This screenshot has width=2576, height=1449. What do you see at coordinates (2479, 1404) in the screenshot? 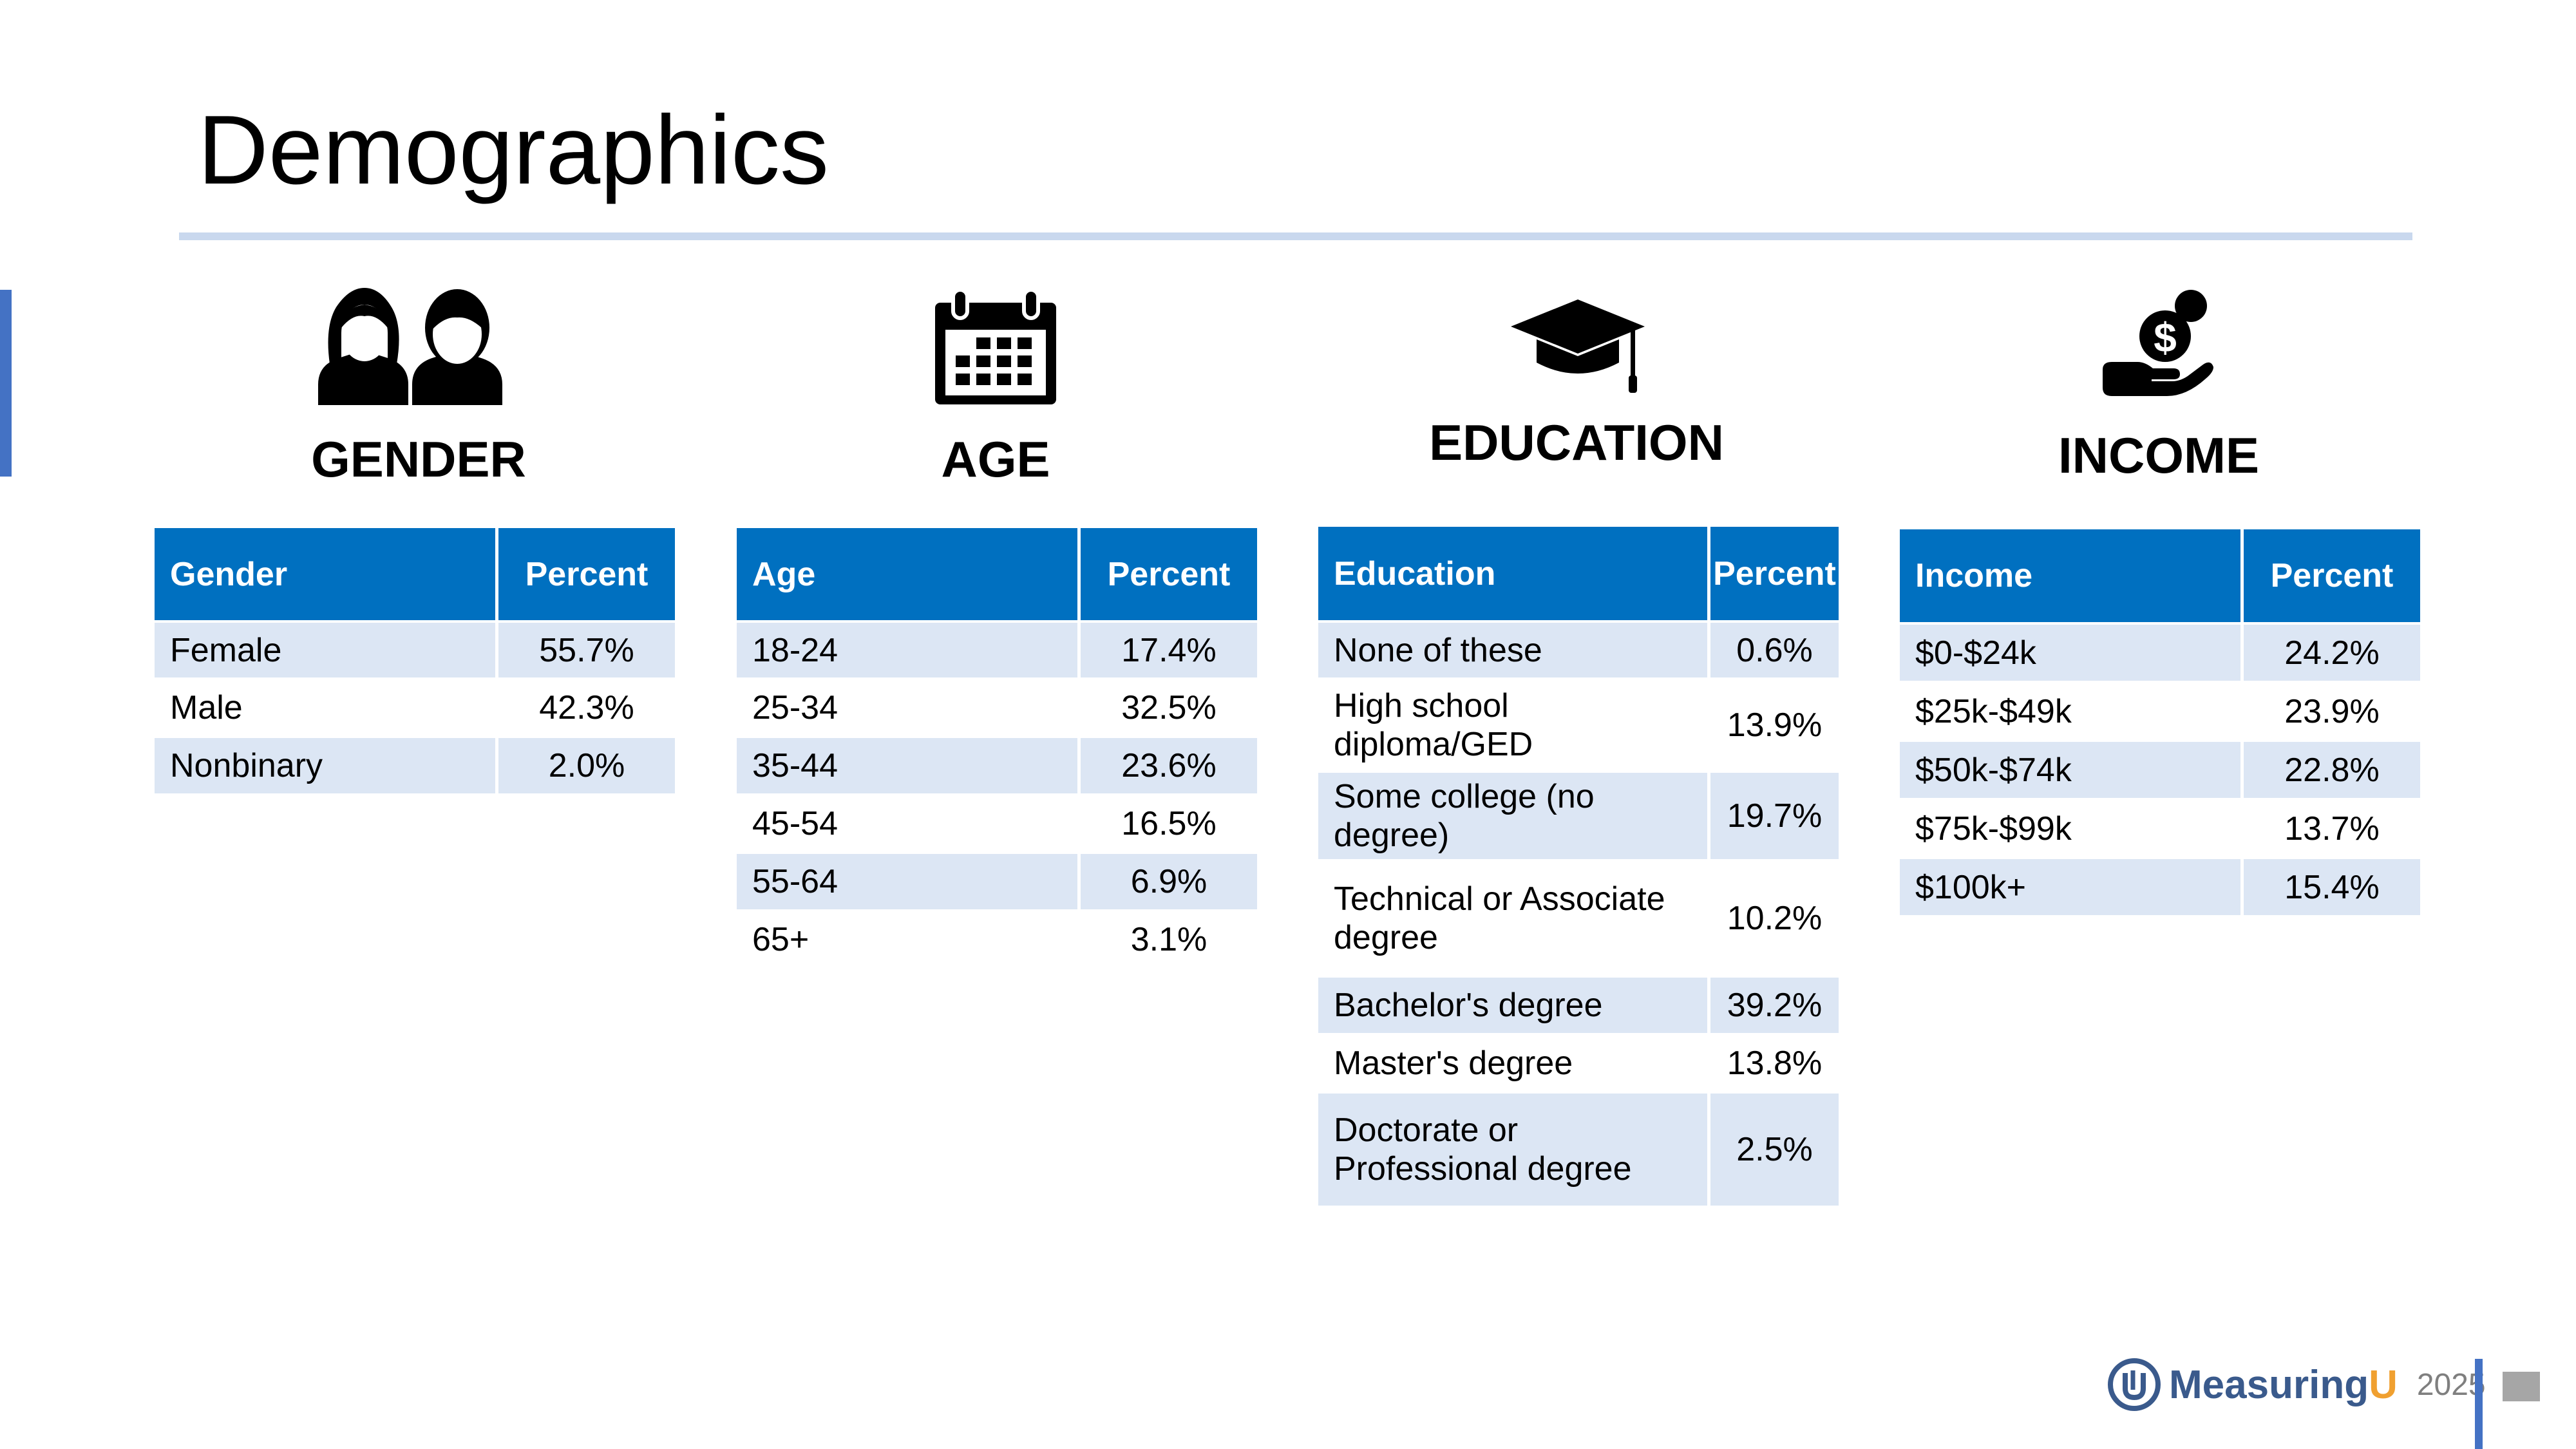
I see `footer-accent-bar` at bounding box center [2479, 1404].